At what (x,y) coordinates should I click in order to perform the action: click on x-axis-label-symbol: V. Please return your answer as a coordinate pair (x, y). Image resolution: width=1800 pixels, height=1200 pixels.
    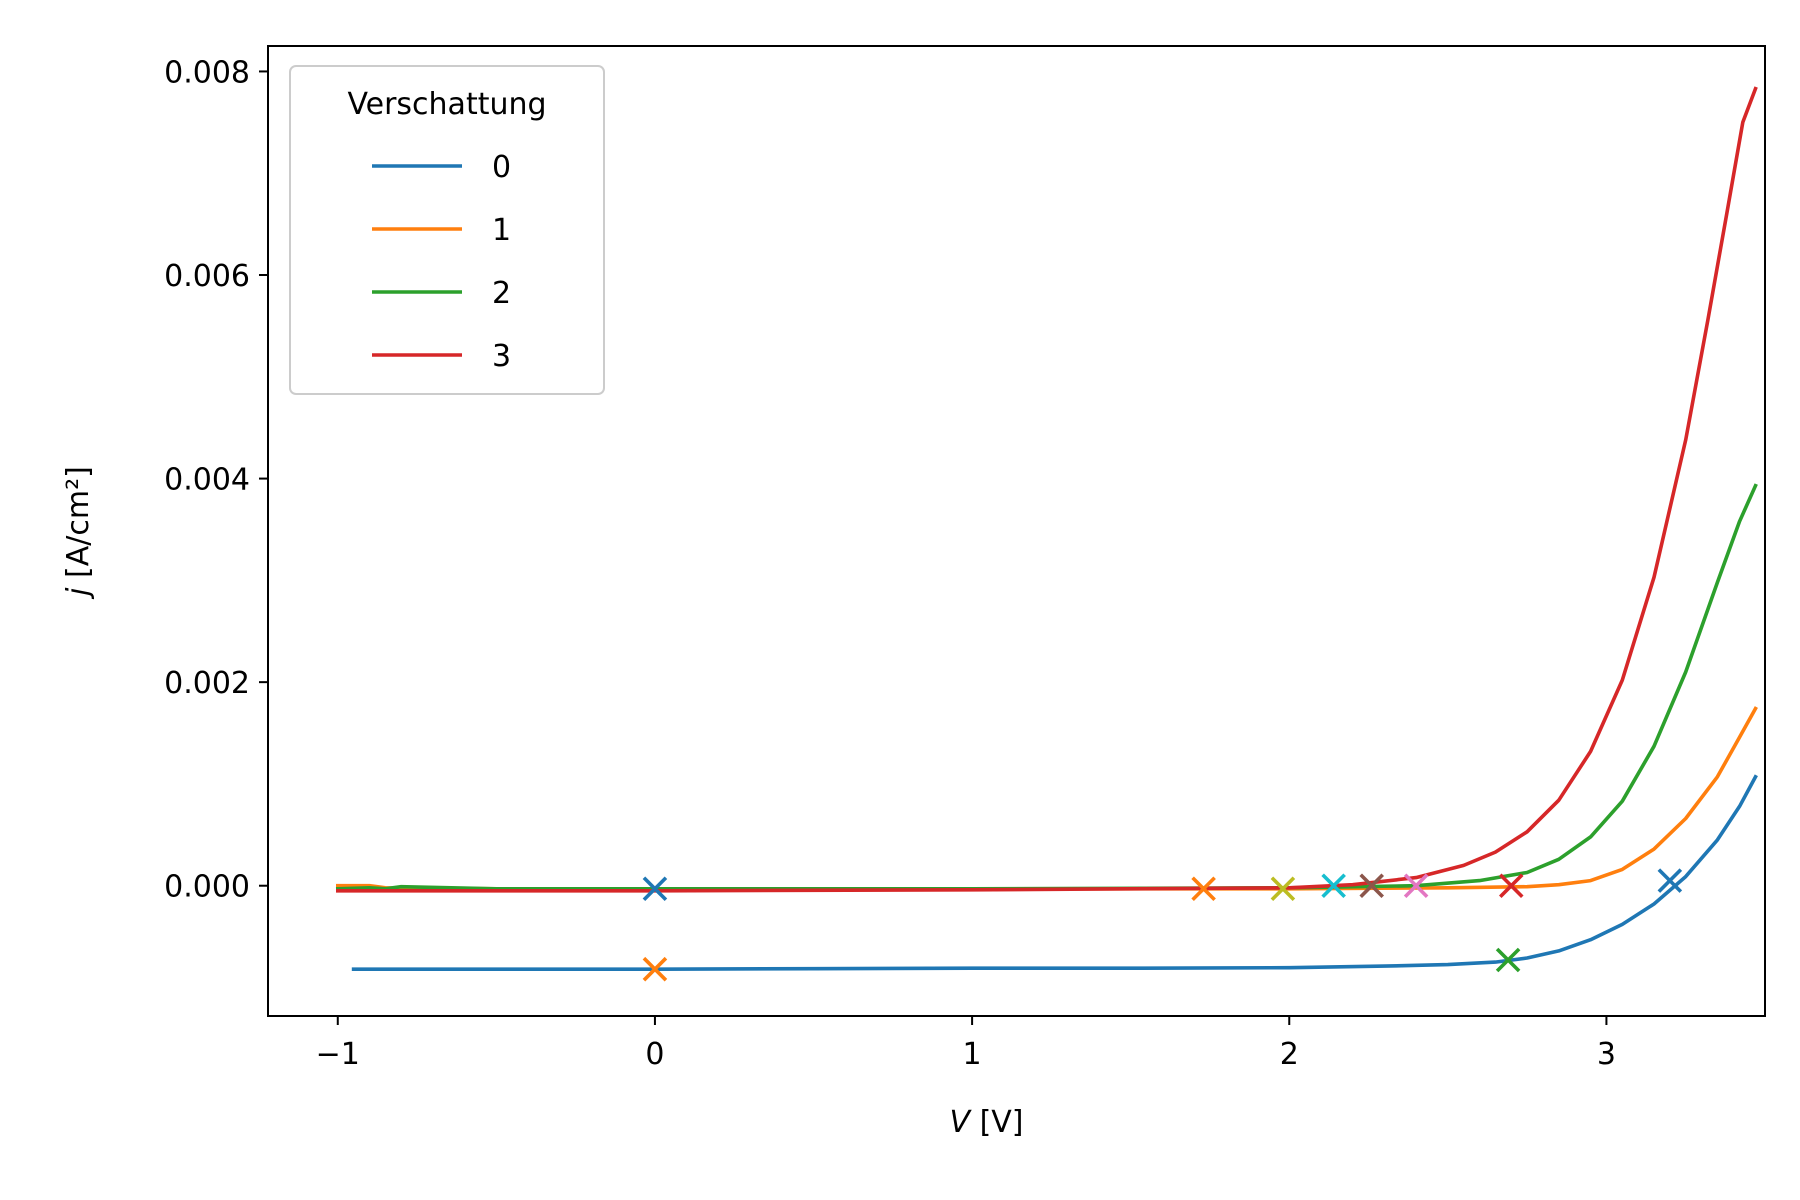
    Looking at the image, I should click on (961, 1122).